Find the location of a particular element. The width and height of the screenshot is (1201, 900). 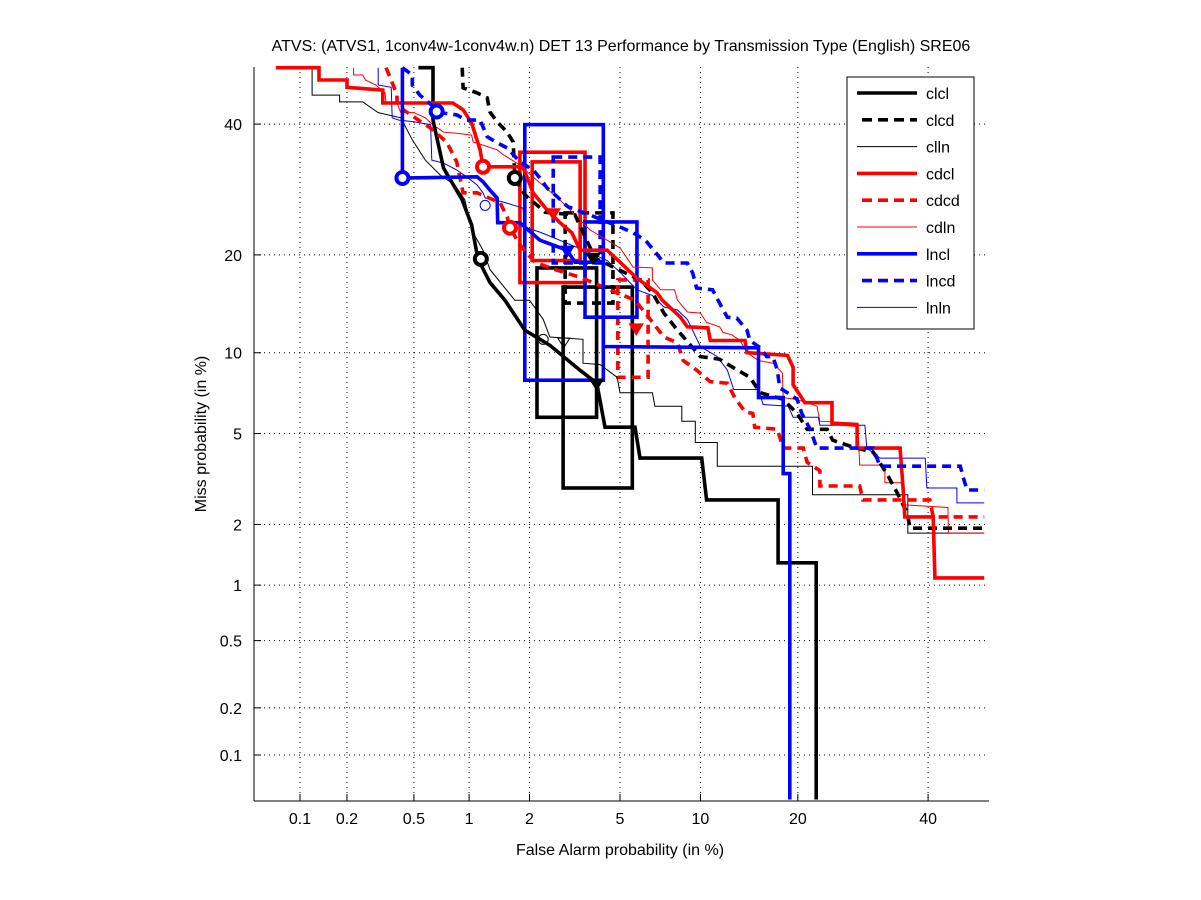

min-dcf-marker-clln is located at coordinates (543, 339).